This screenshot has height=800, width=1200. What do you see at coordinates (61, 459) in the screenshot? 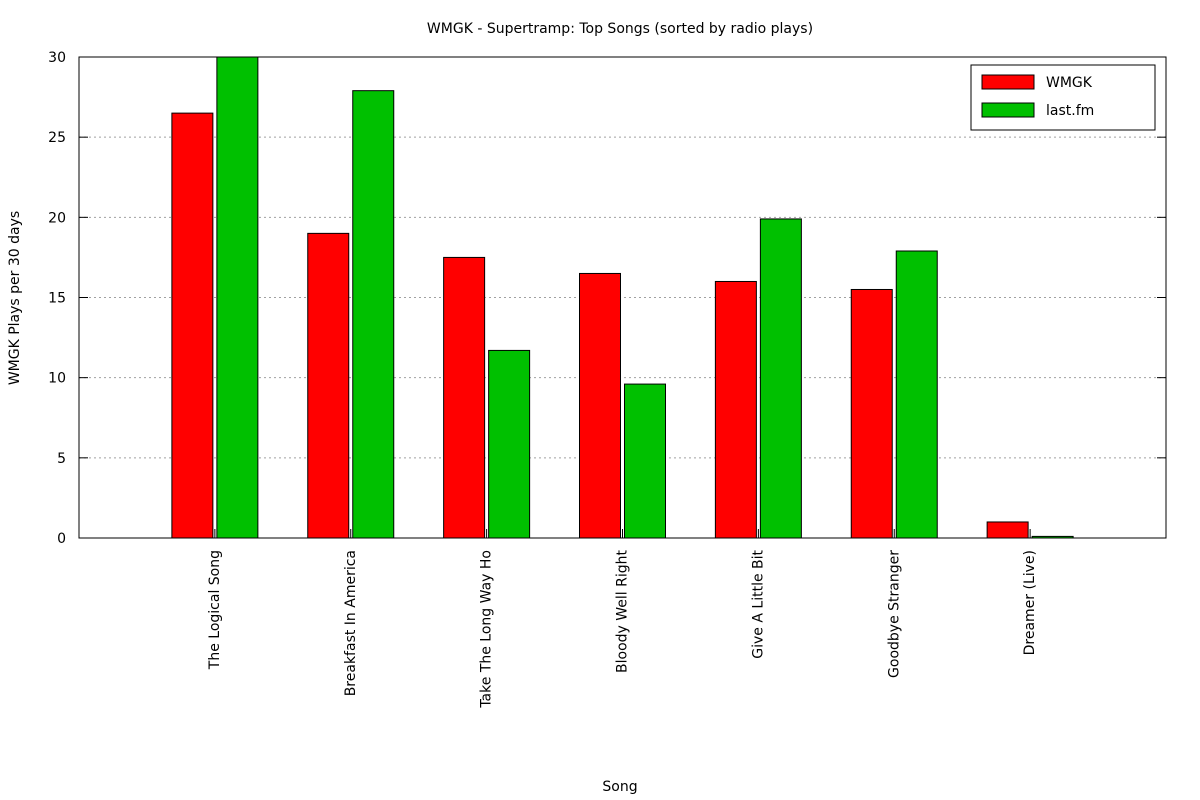
I see `y-tick-label: 5` at bounding box center [61, 459].